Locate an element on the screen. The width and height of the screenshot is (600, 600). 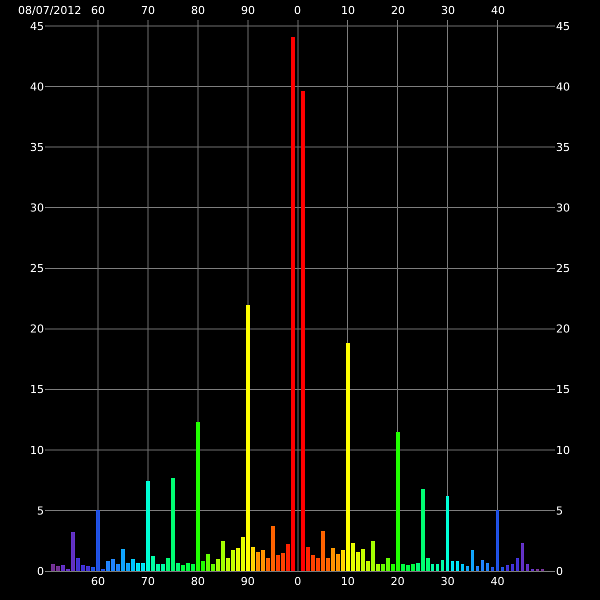
x-tick-label: 10 is located at coordinates (348, 10).